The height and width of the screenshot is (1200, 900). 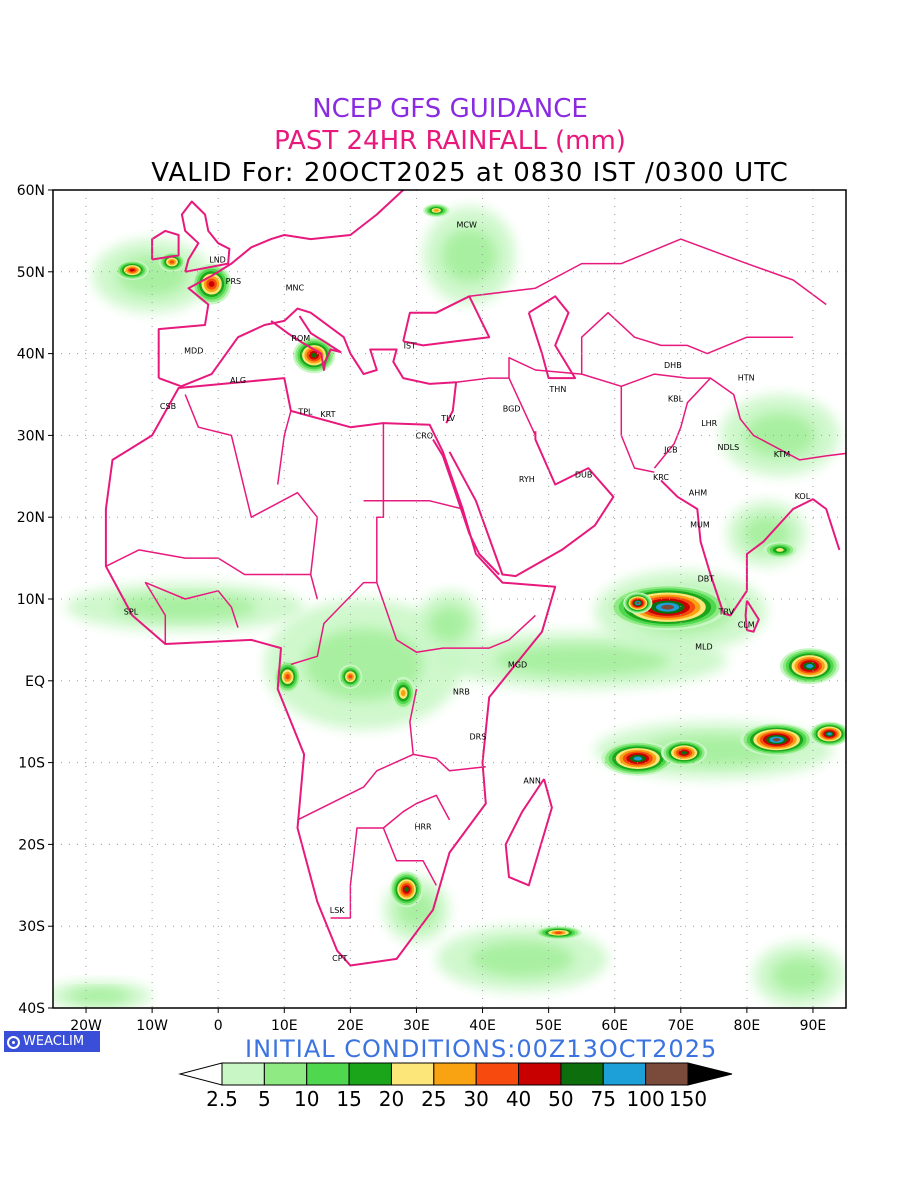 I want to click on legend-label: 10, so click(x=306, y=1099).